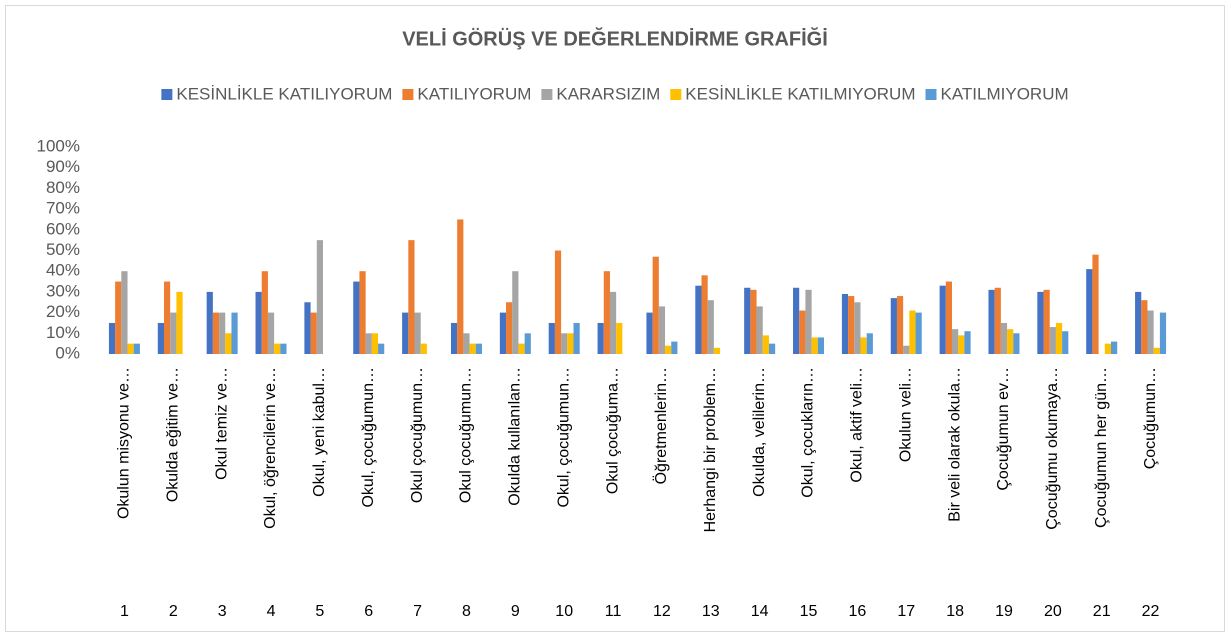 This screenshot has width=1231, height=642. Describe the element at coordinates (417, 611) in the screenshot. I see `category-number: 7` at that location.